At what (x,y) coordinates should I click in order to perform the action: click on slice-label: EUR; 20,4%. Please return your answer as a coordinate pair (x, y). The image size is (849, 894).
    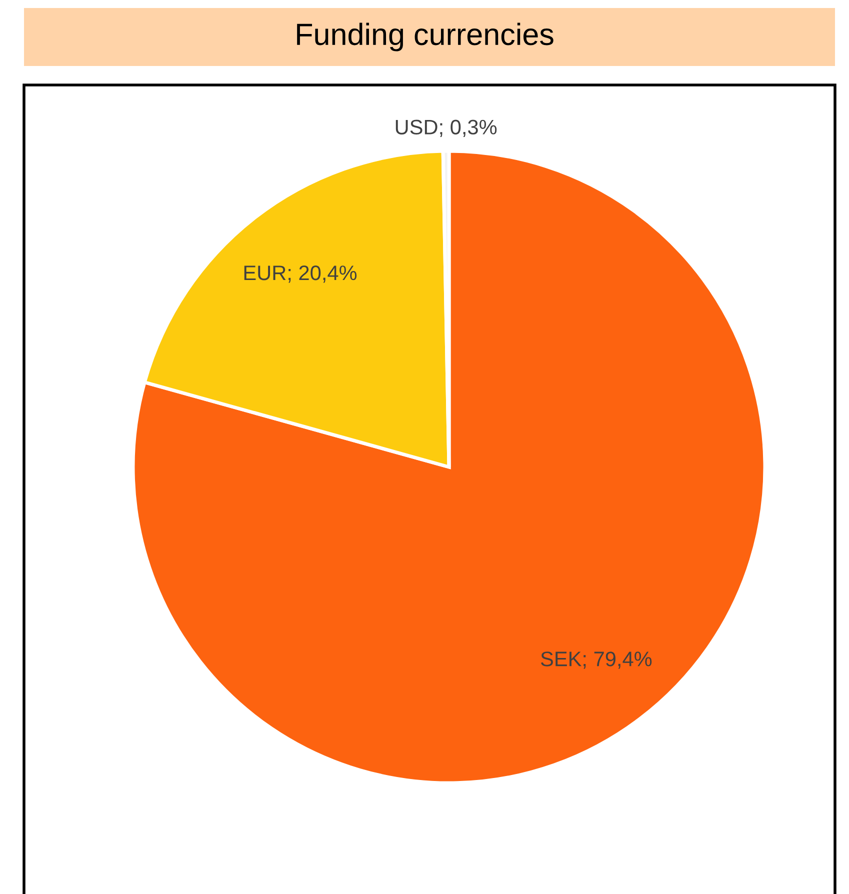
    Looking at the image, I should click on (300, 274).